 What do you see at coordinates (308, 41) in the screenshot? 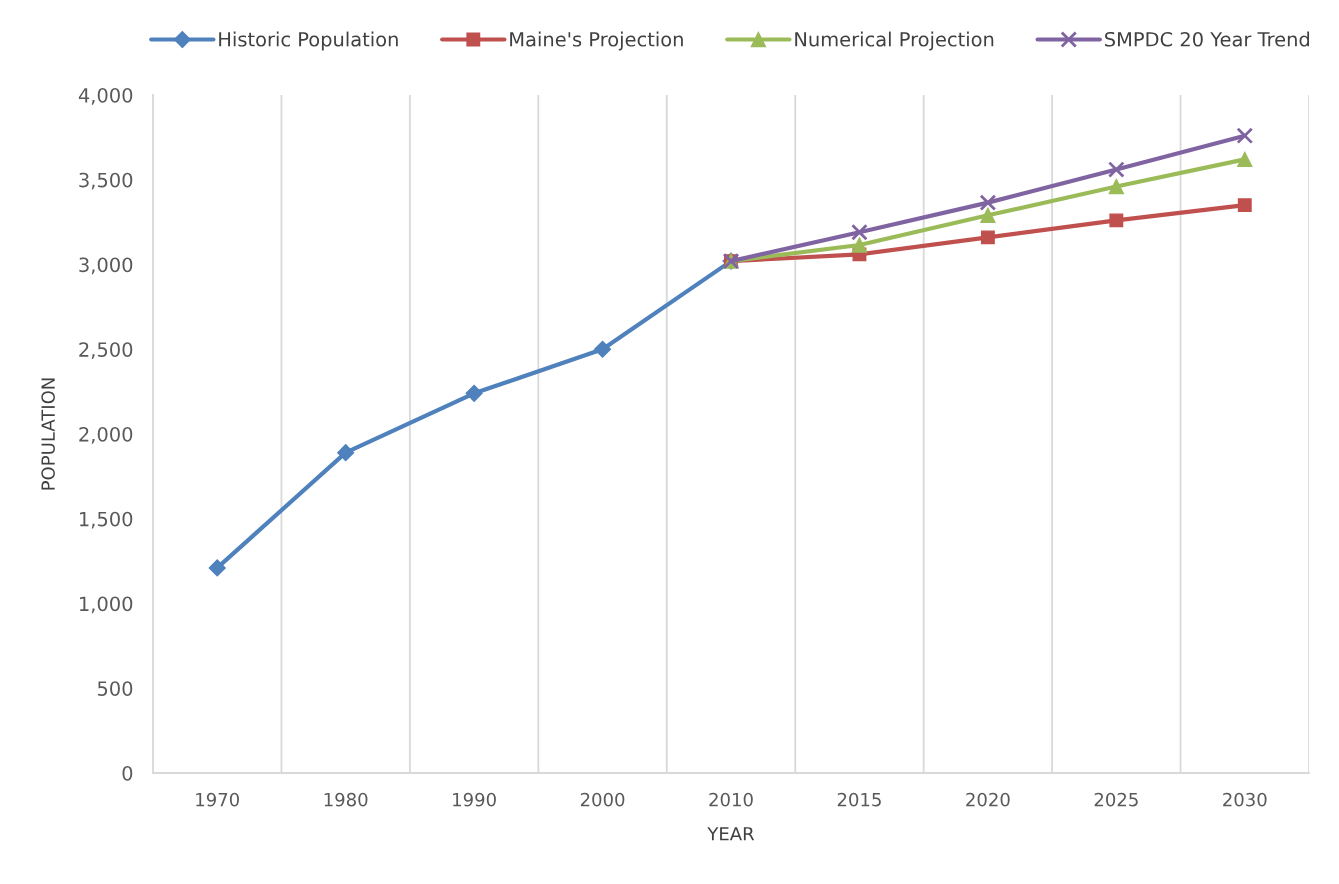
I see `legend-label: Historic Population` at bounding box center [308, 41].